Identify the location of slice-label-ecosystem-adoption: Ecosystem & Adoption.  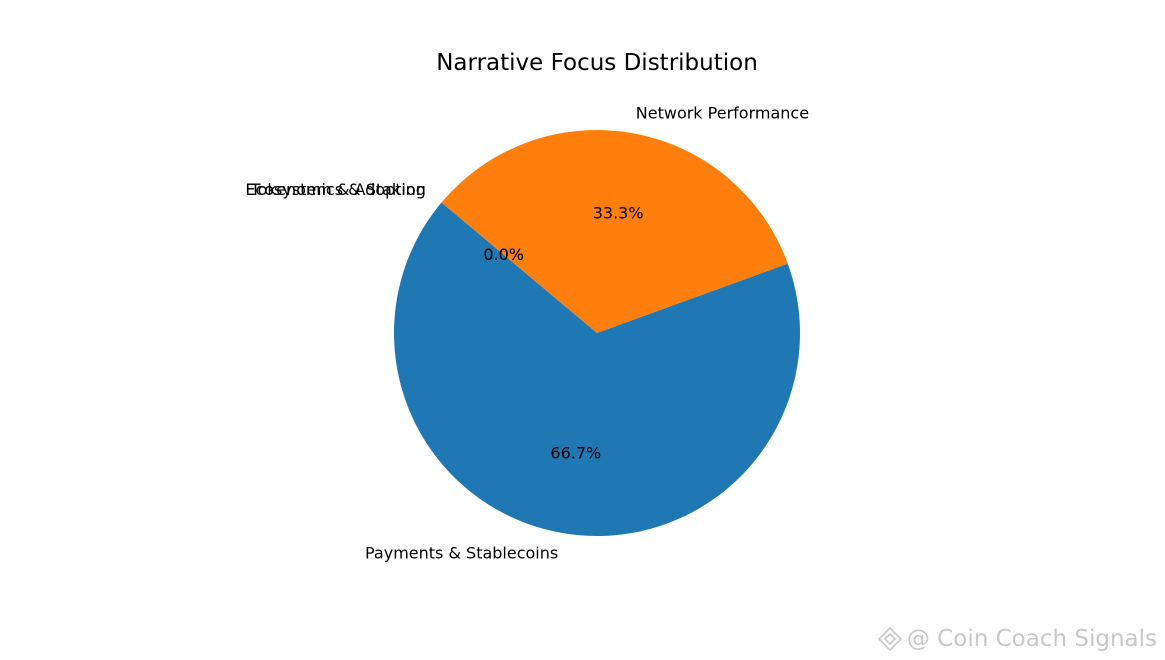
(335, 189).